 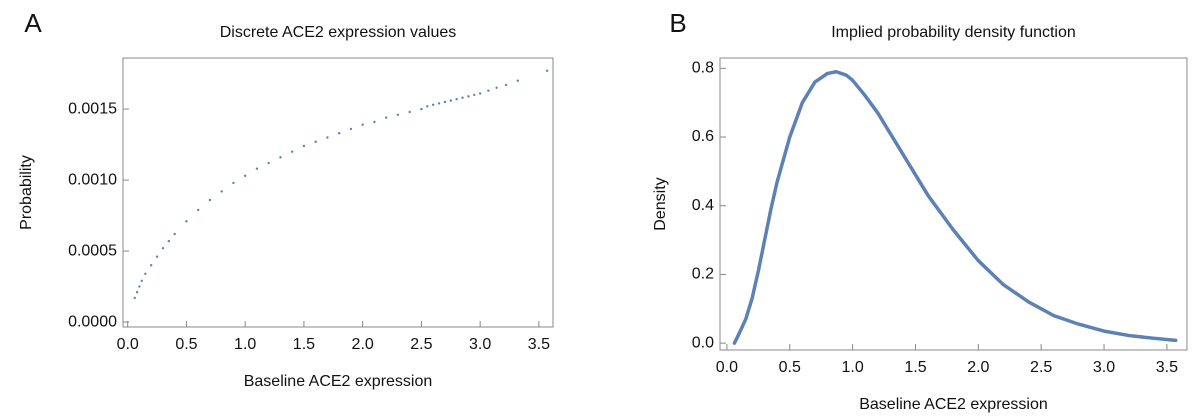 What do you see at coordinates (338, 32) in the screenshot?
I see `chart-title: Discrete ACE2 expression values` at bounding box center [338, 32].